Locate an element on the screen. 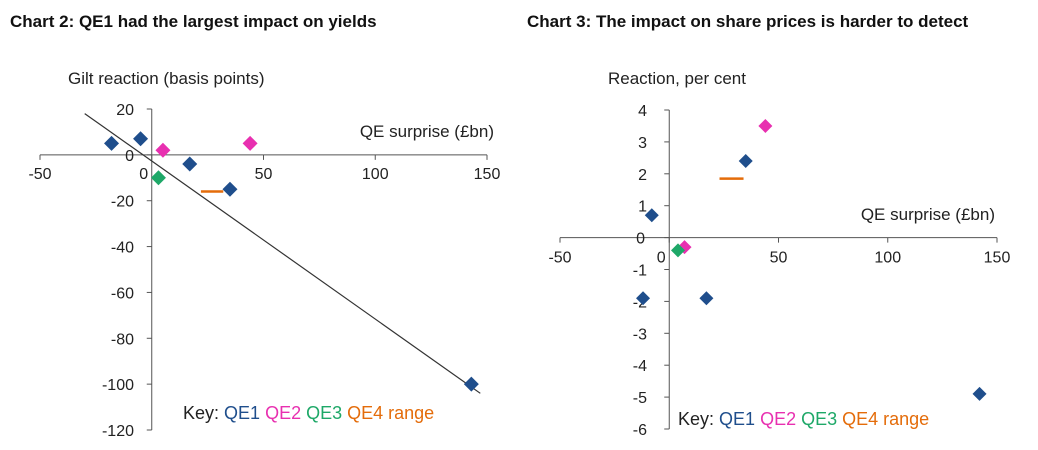  chart3-point-qe2 is located at coordinates (765, 125).